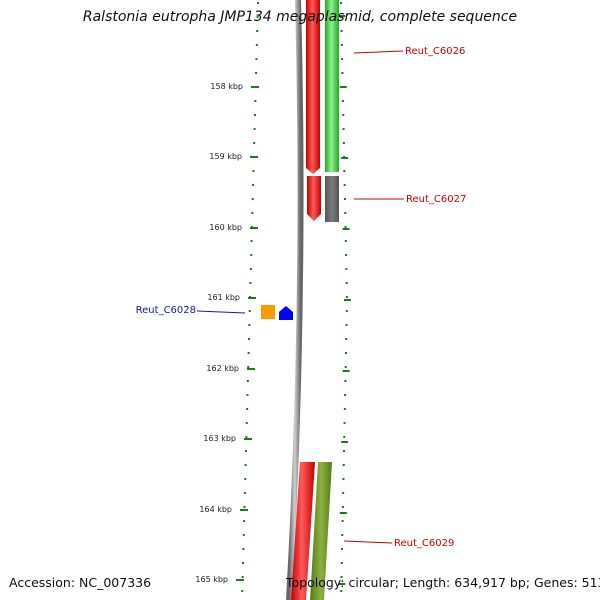 The image size is (600, 600). Describe the element at coordinates (225, 227) in the screenshot. I see `ruler-tick-label: 160 kbp` at that location.